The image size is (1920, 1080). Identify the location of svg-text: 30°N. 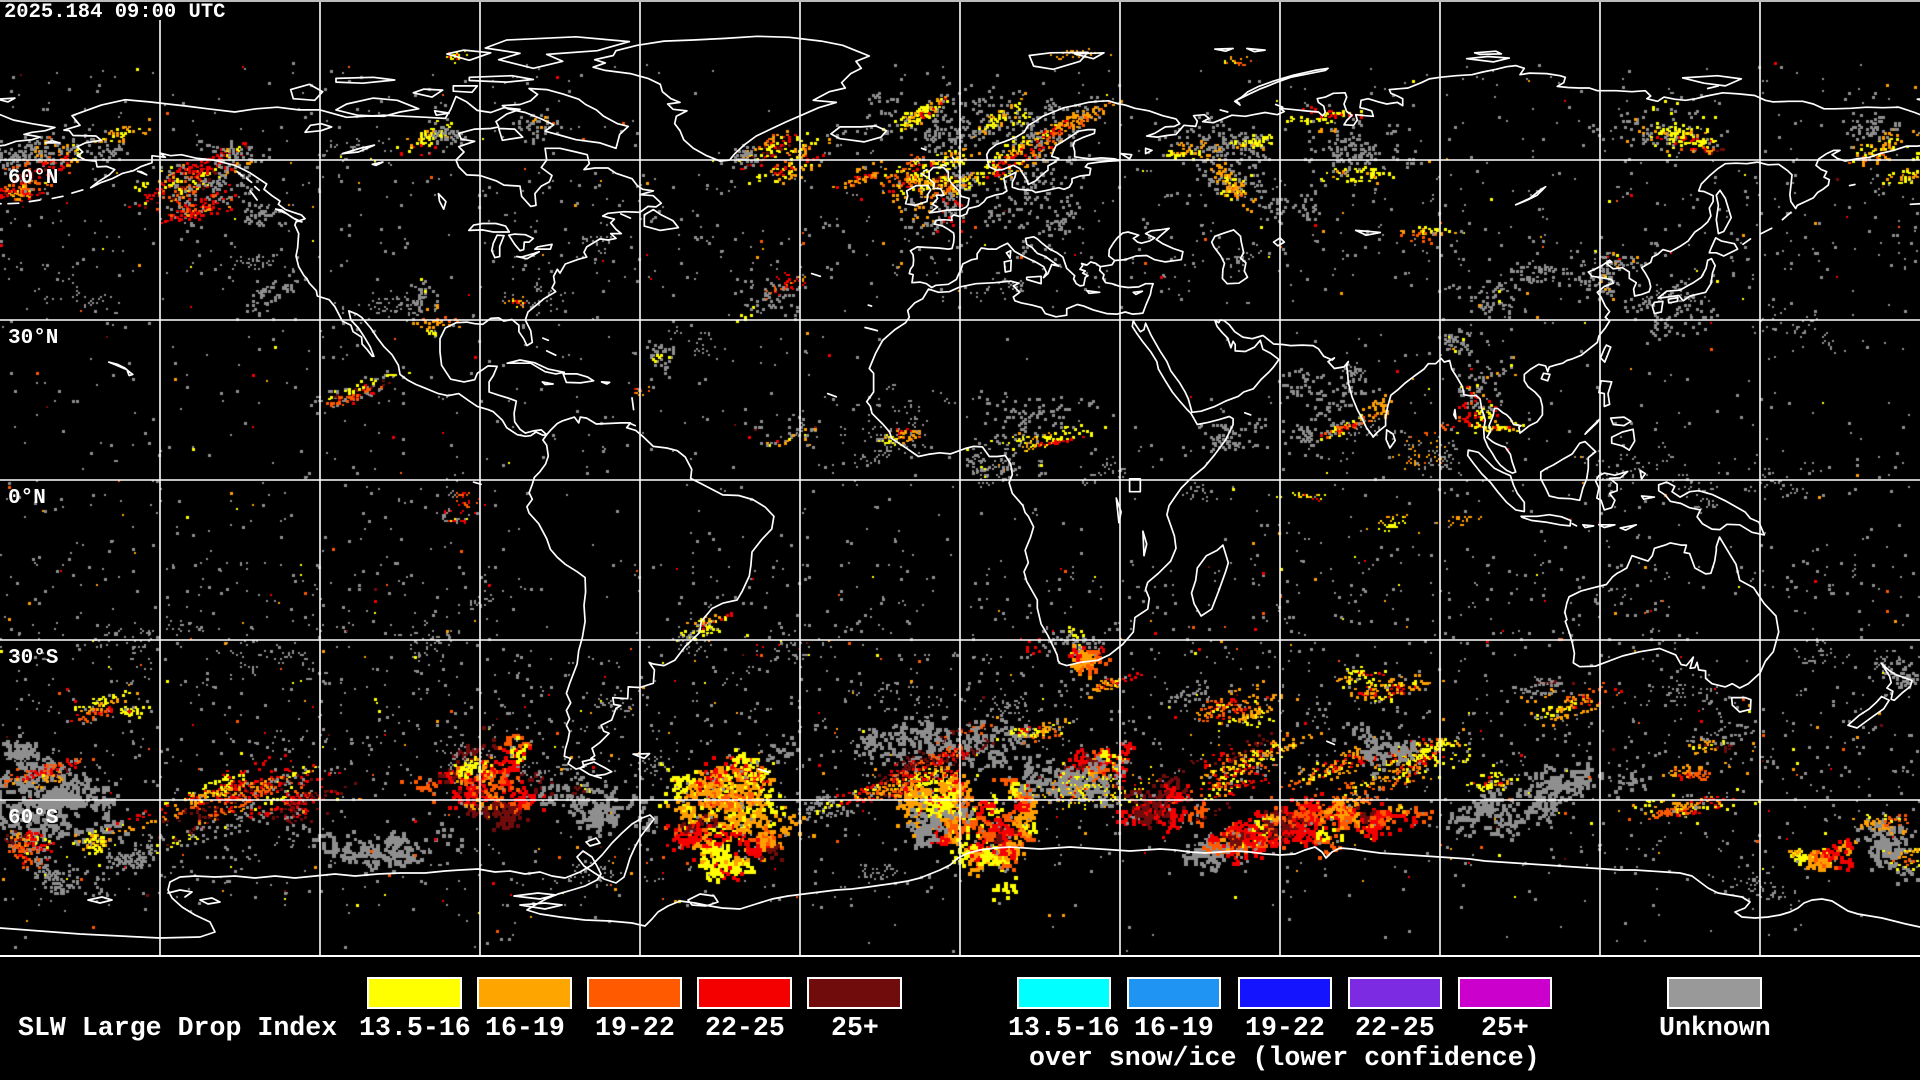
(33, 338).